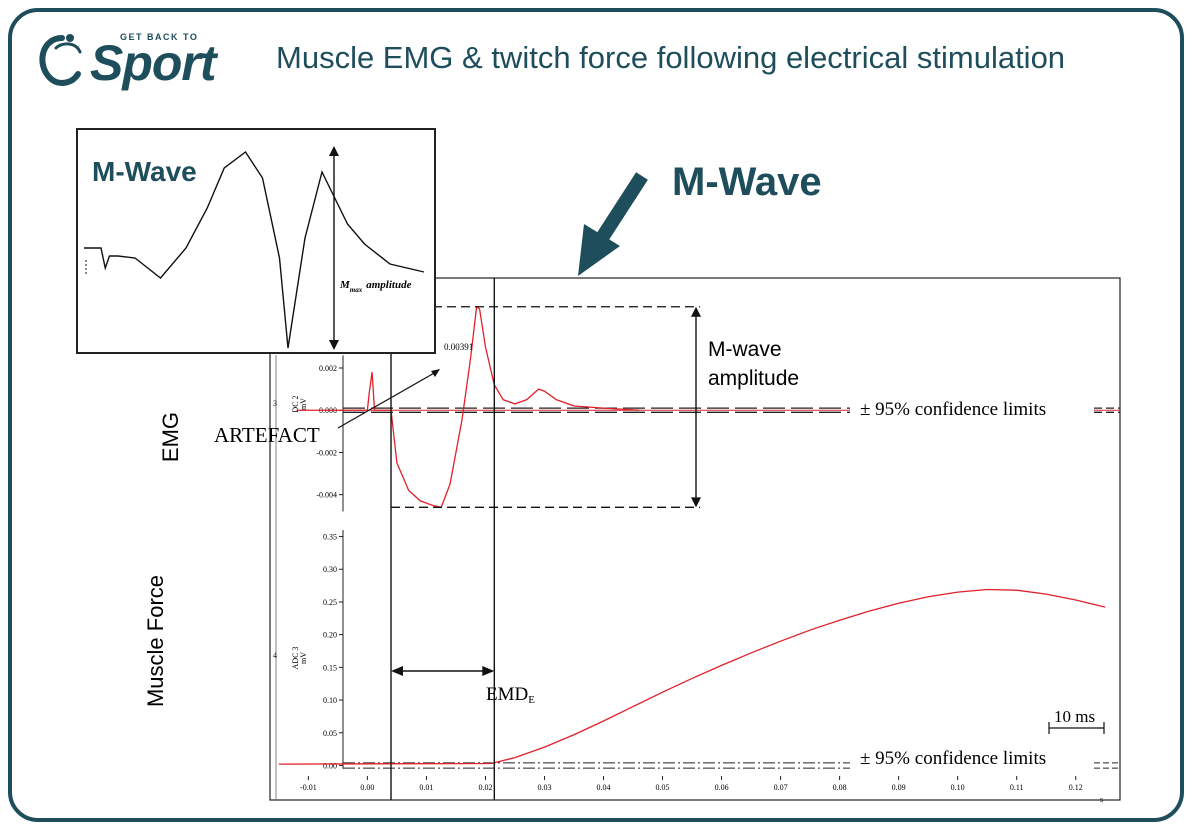 The image size is (1200, 840). I want to click on x-tick-label: 0.07, so click(781, 787).